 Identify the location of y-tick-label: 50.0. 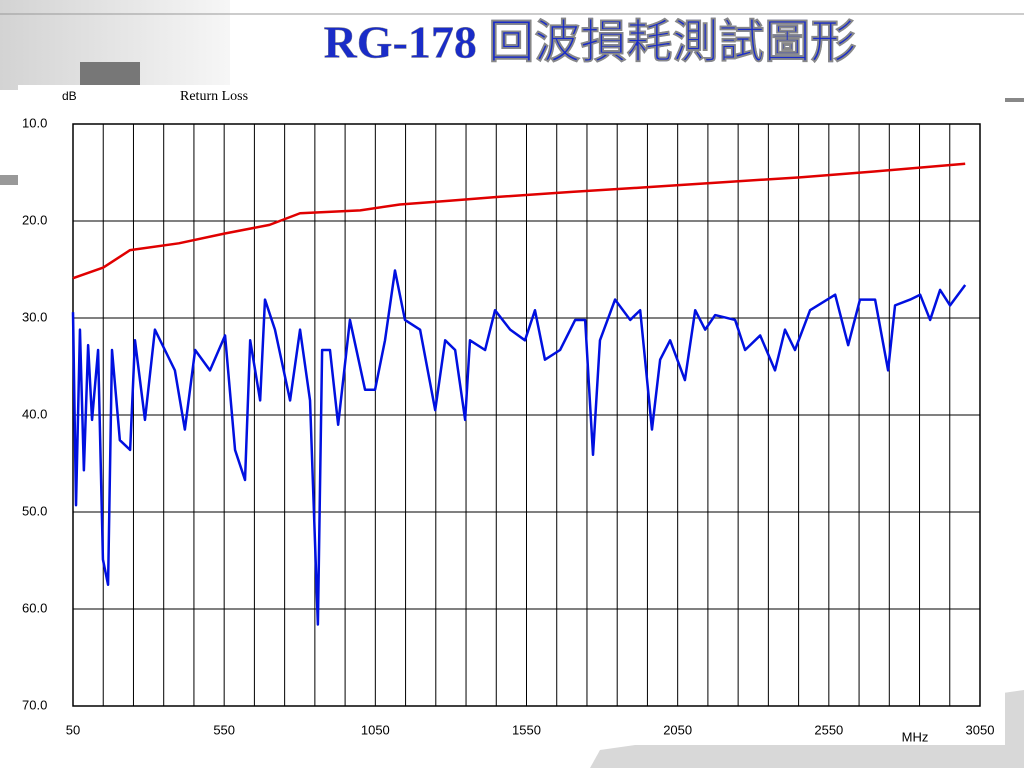
(34, 510).